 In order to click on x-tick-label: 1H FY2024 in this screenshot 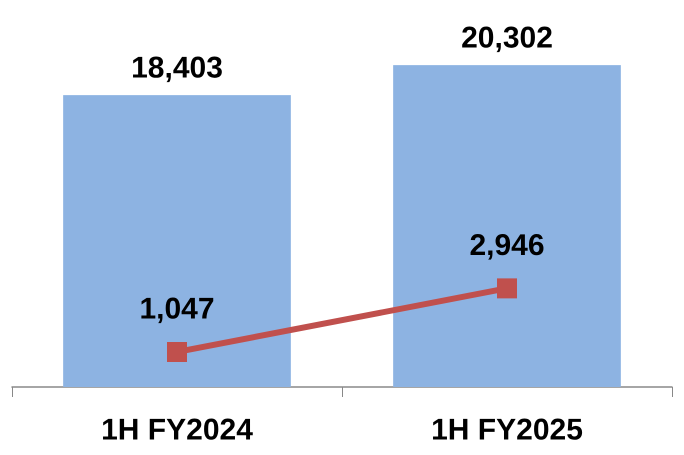, I will do `click(177, 430)`.